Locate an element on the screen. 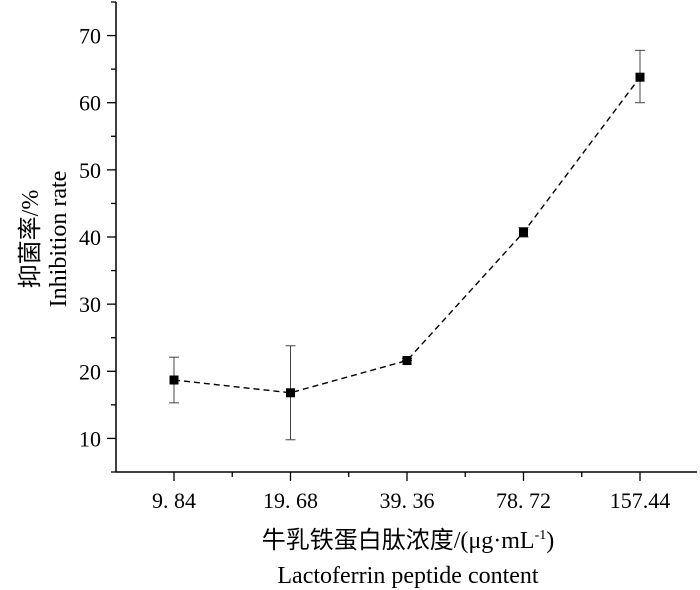  x-axis-title-main: 牛乳铁蛋白肽浓度/(μg·mL is located at coordinates (398, 540).